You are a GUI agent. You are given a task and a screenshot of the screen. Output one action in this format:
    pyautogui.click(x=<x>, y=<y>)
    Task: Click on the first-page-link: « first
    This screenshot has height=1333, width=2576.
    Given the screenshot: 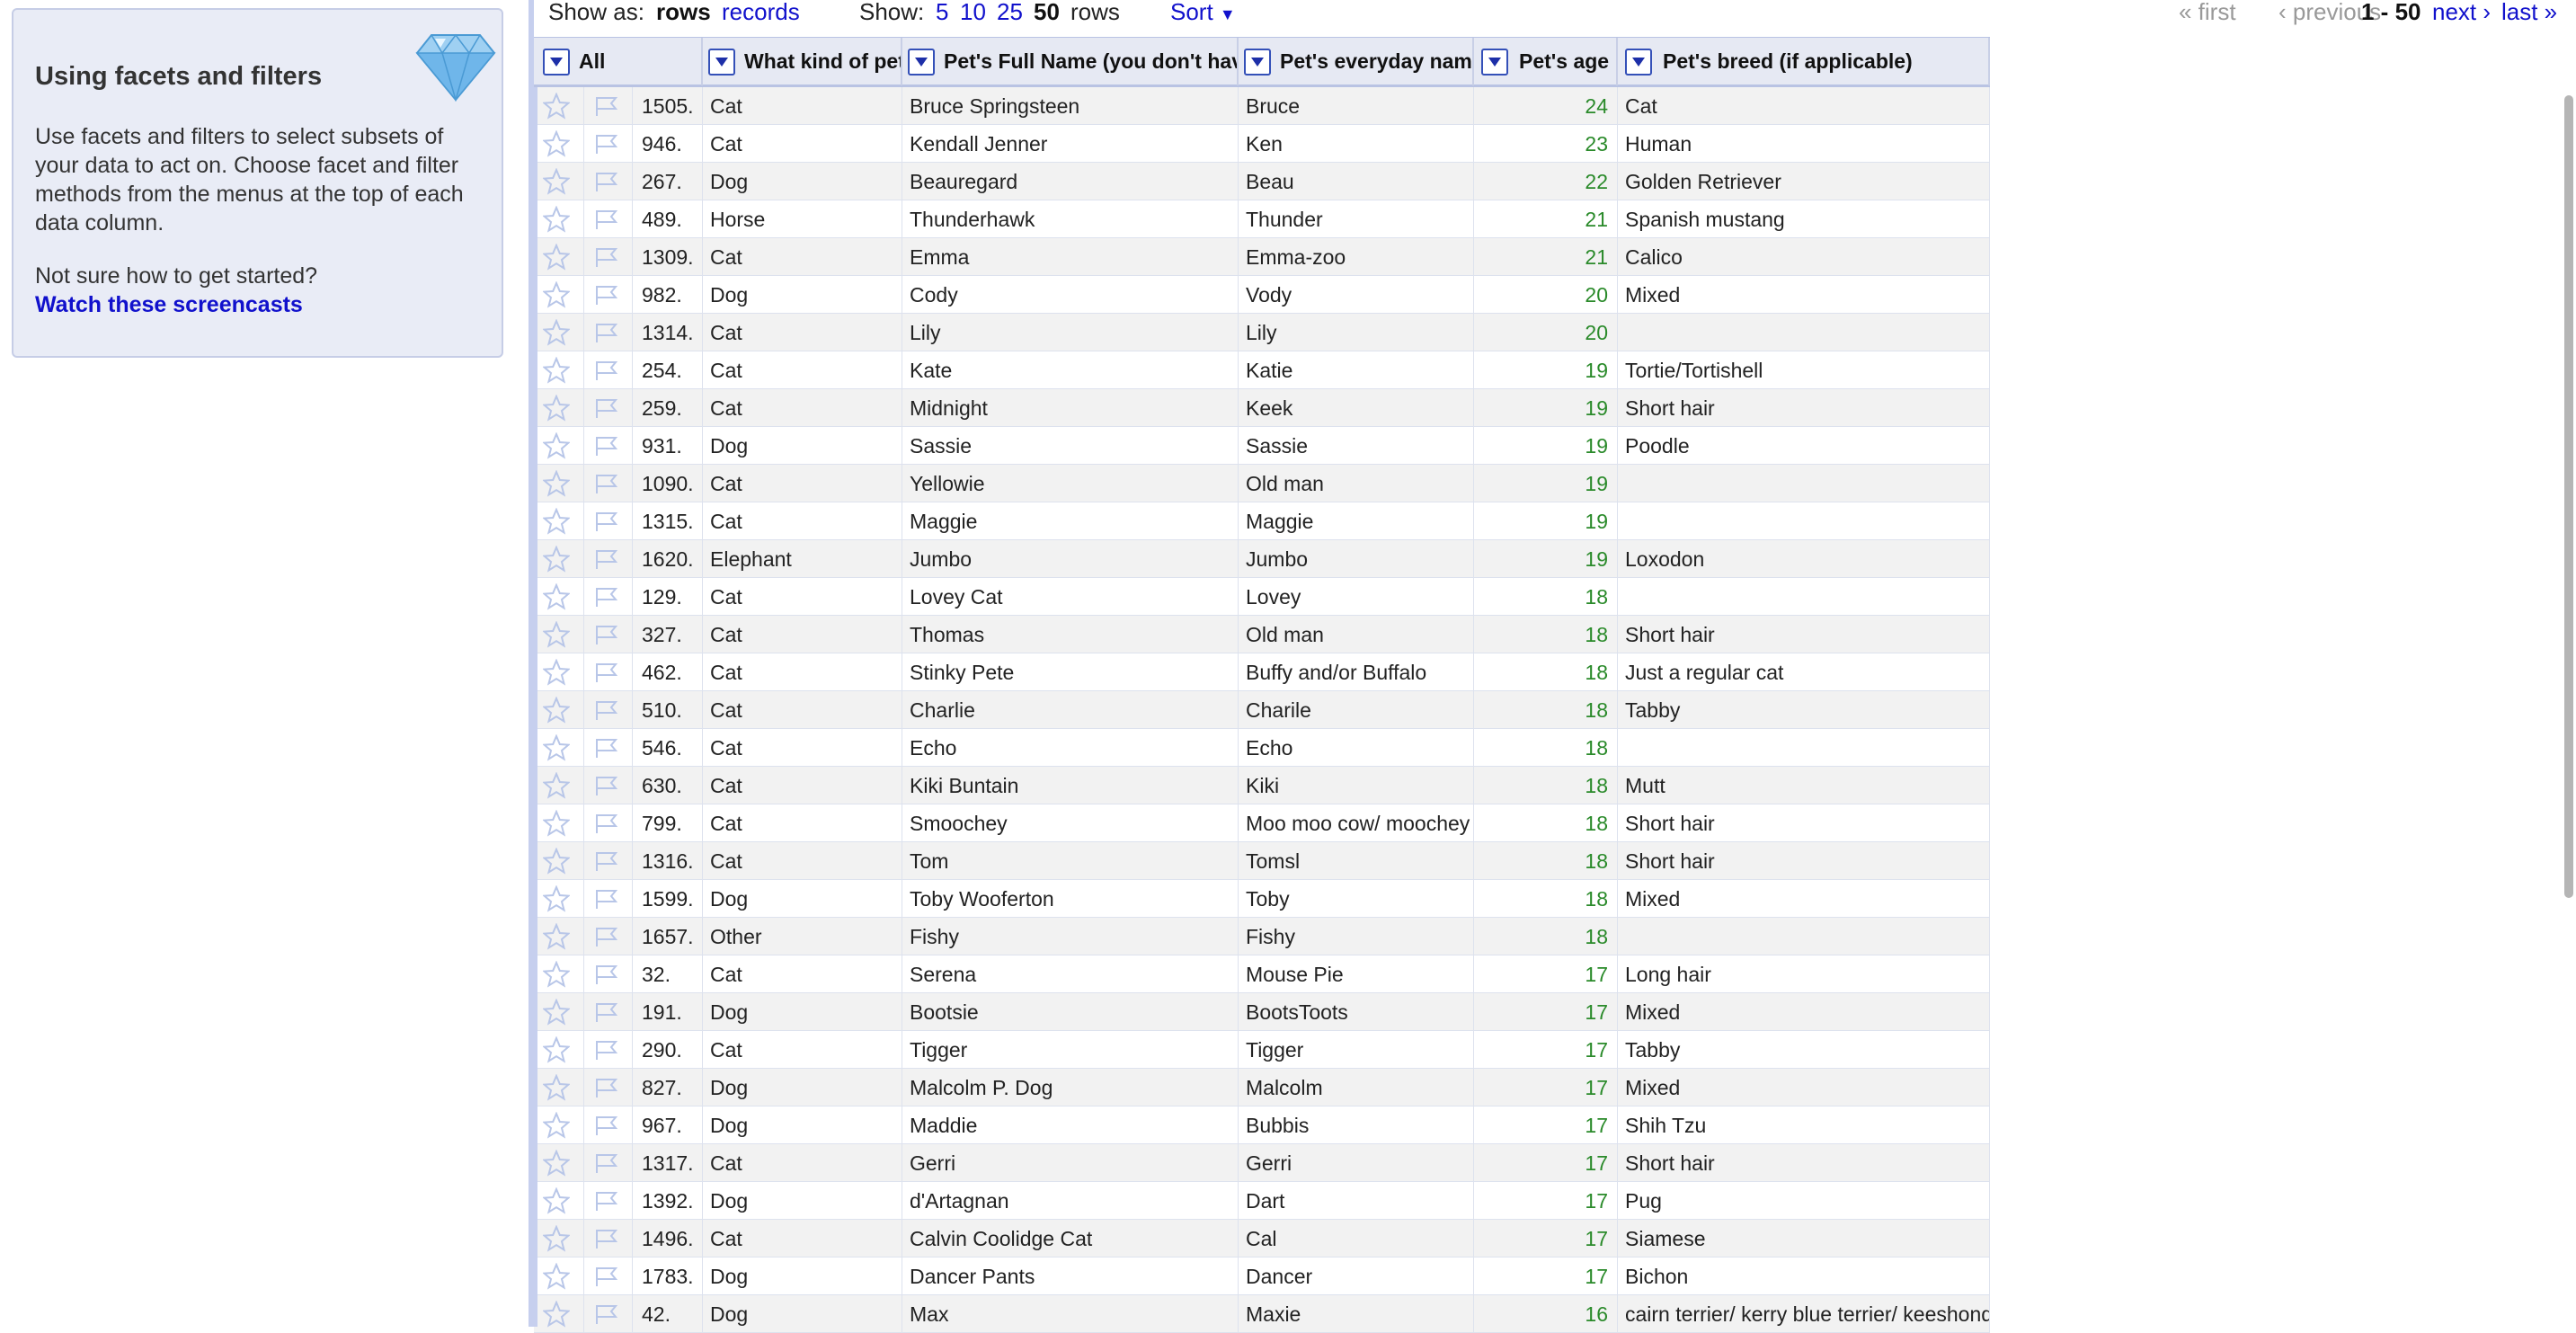 What is the action you would take?
    pyautogui.click(x=2207, y=12)
    